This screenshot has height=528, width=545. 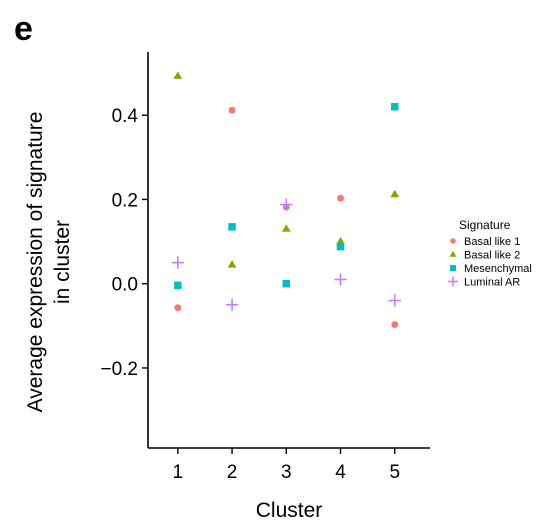 What do you see at coordinates (35, 262) in the screenshot?
I see `y-axis-title-line-1: Average expression of signature` at bounding box center [35, 262].